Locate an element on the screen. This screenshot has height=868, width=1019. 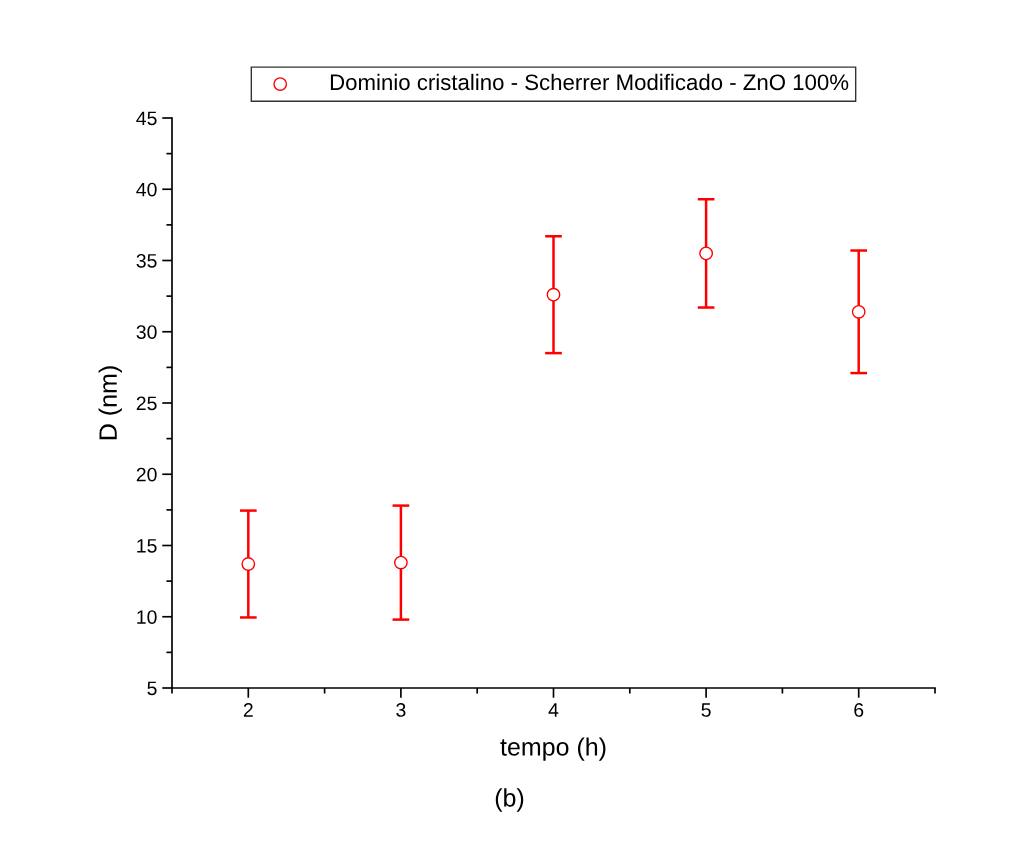
text: (b) is located at coordinates (509, 800).